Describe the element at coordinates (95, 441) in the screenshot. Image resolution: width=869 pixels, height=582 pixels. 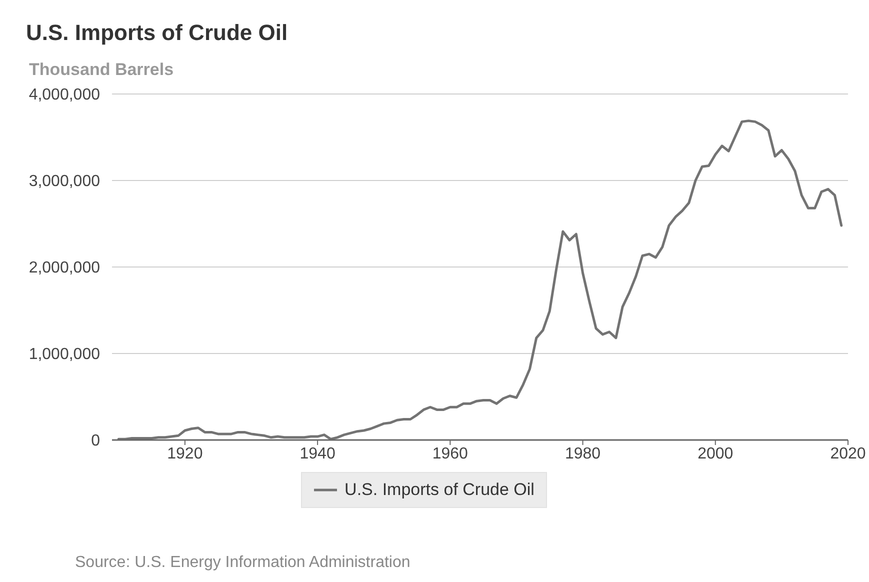
I see `y-tick-label: 0` at that location.